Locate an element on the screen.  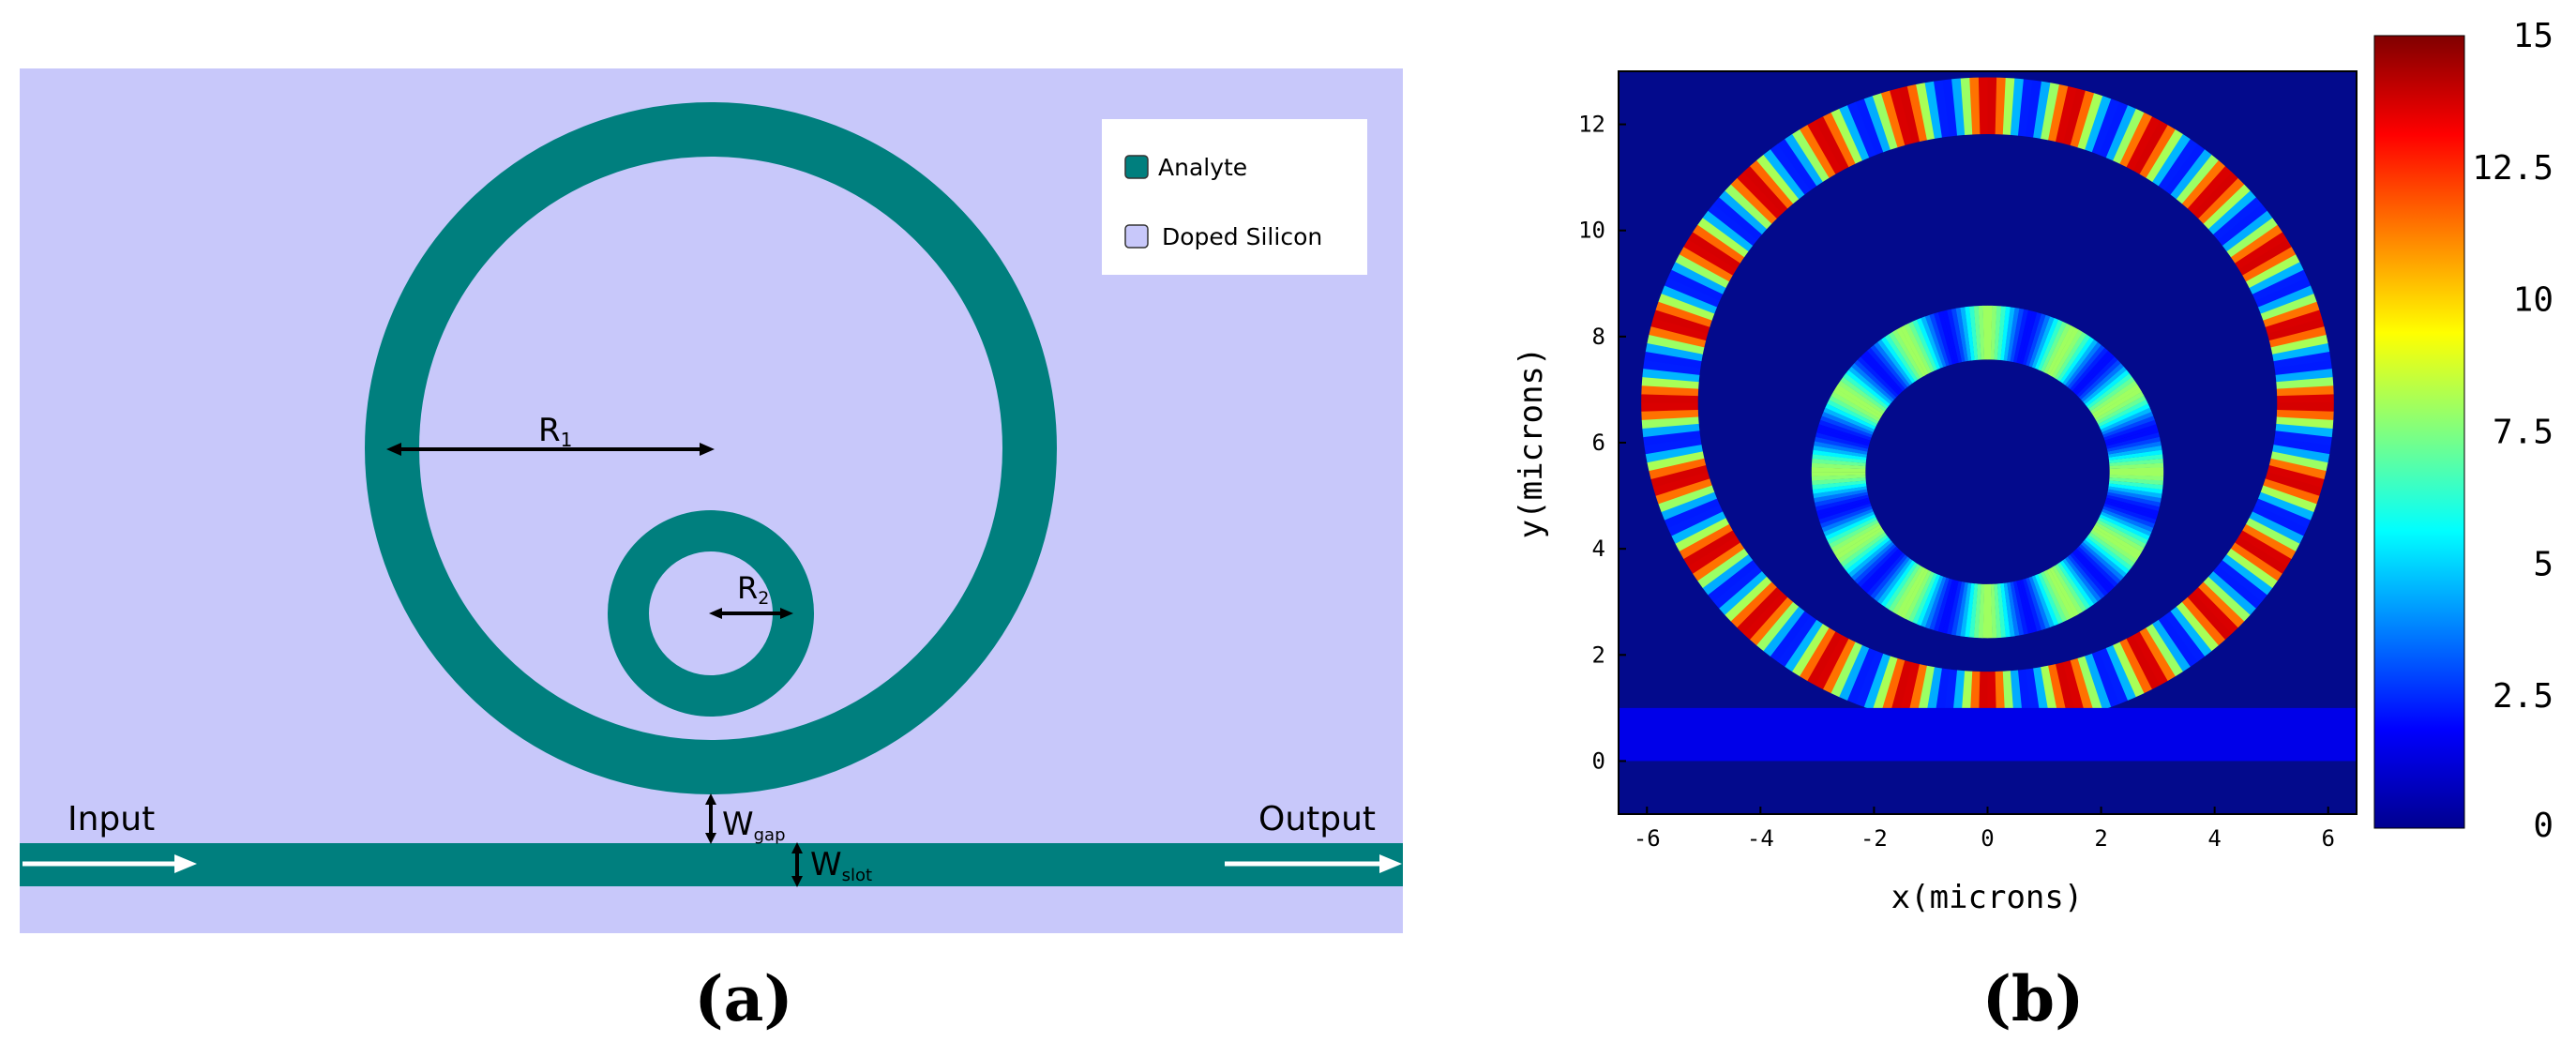
x-tick-label: 6 is located at coordinates (2328, 838).